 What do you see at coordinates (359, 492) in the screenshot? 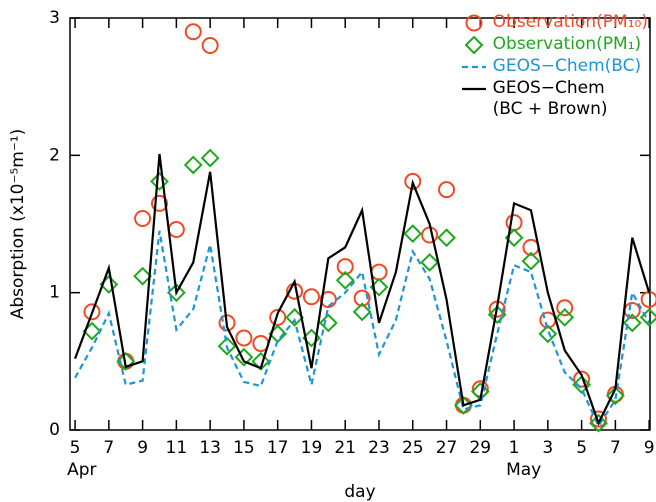
I see `x-axis-label: day` at bounding box center [359, 492].